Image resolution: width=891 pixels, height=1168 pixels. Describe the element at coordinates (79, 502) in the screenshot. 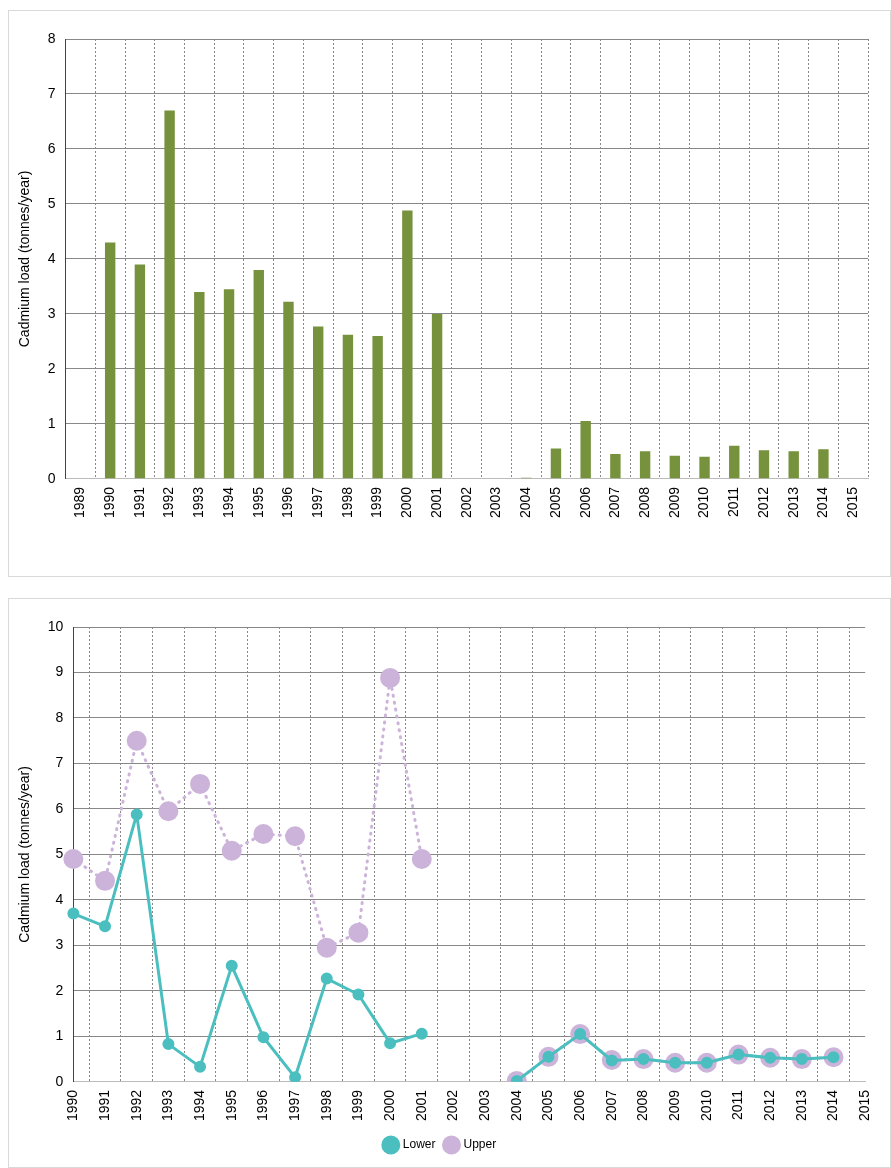

I see `x-tick-label: 1989` at that location.